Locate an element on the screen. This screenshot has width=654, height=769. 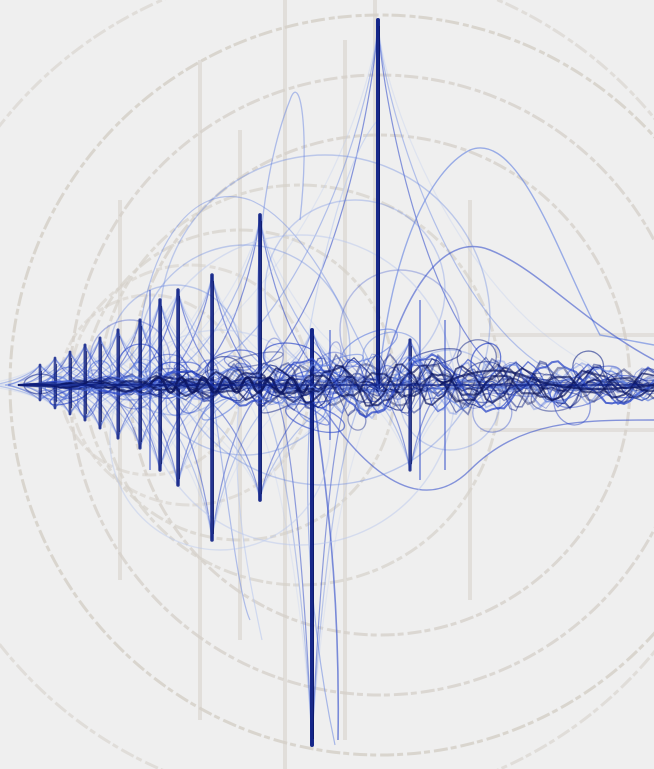
central-axis-traces is located at coordinates (335, 385).